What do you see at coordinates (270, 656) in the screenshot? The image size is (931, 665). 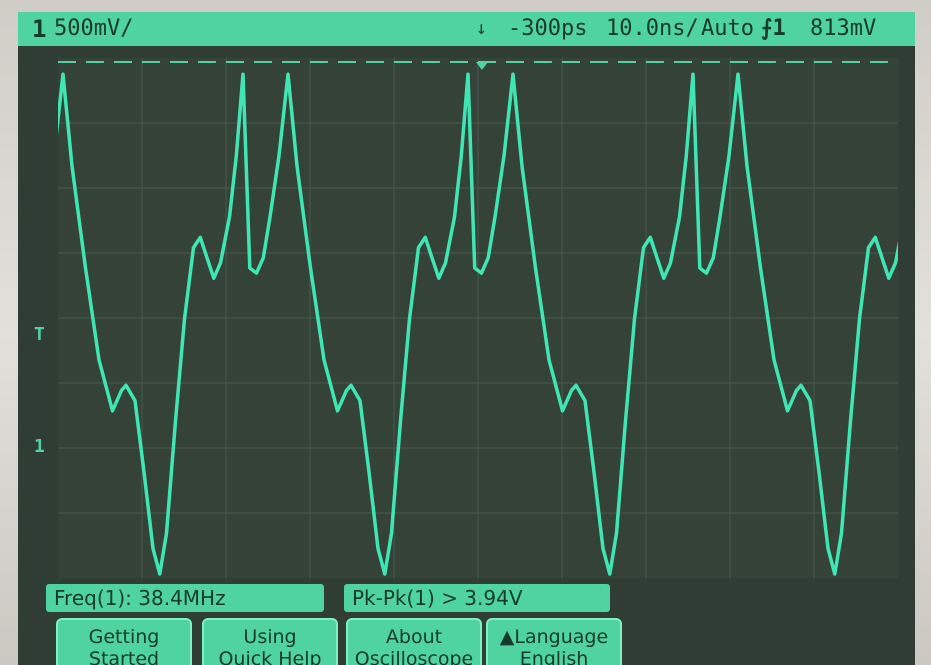 I see `softkey-label-line2: Quick Help` at bounding box center [270, 656].